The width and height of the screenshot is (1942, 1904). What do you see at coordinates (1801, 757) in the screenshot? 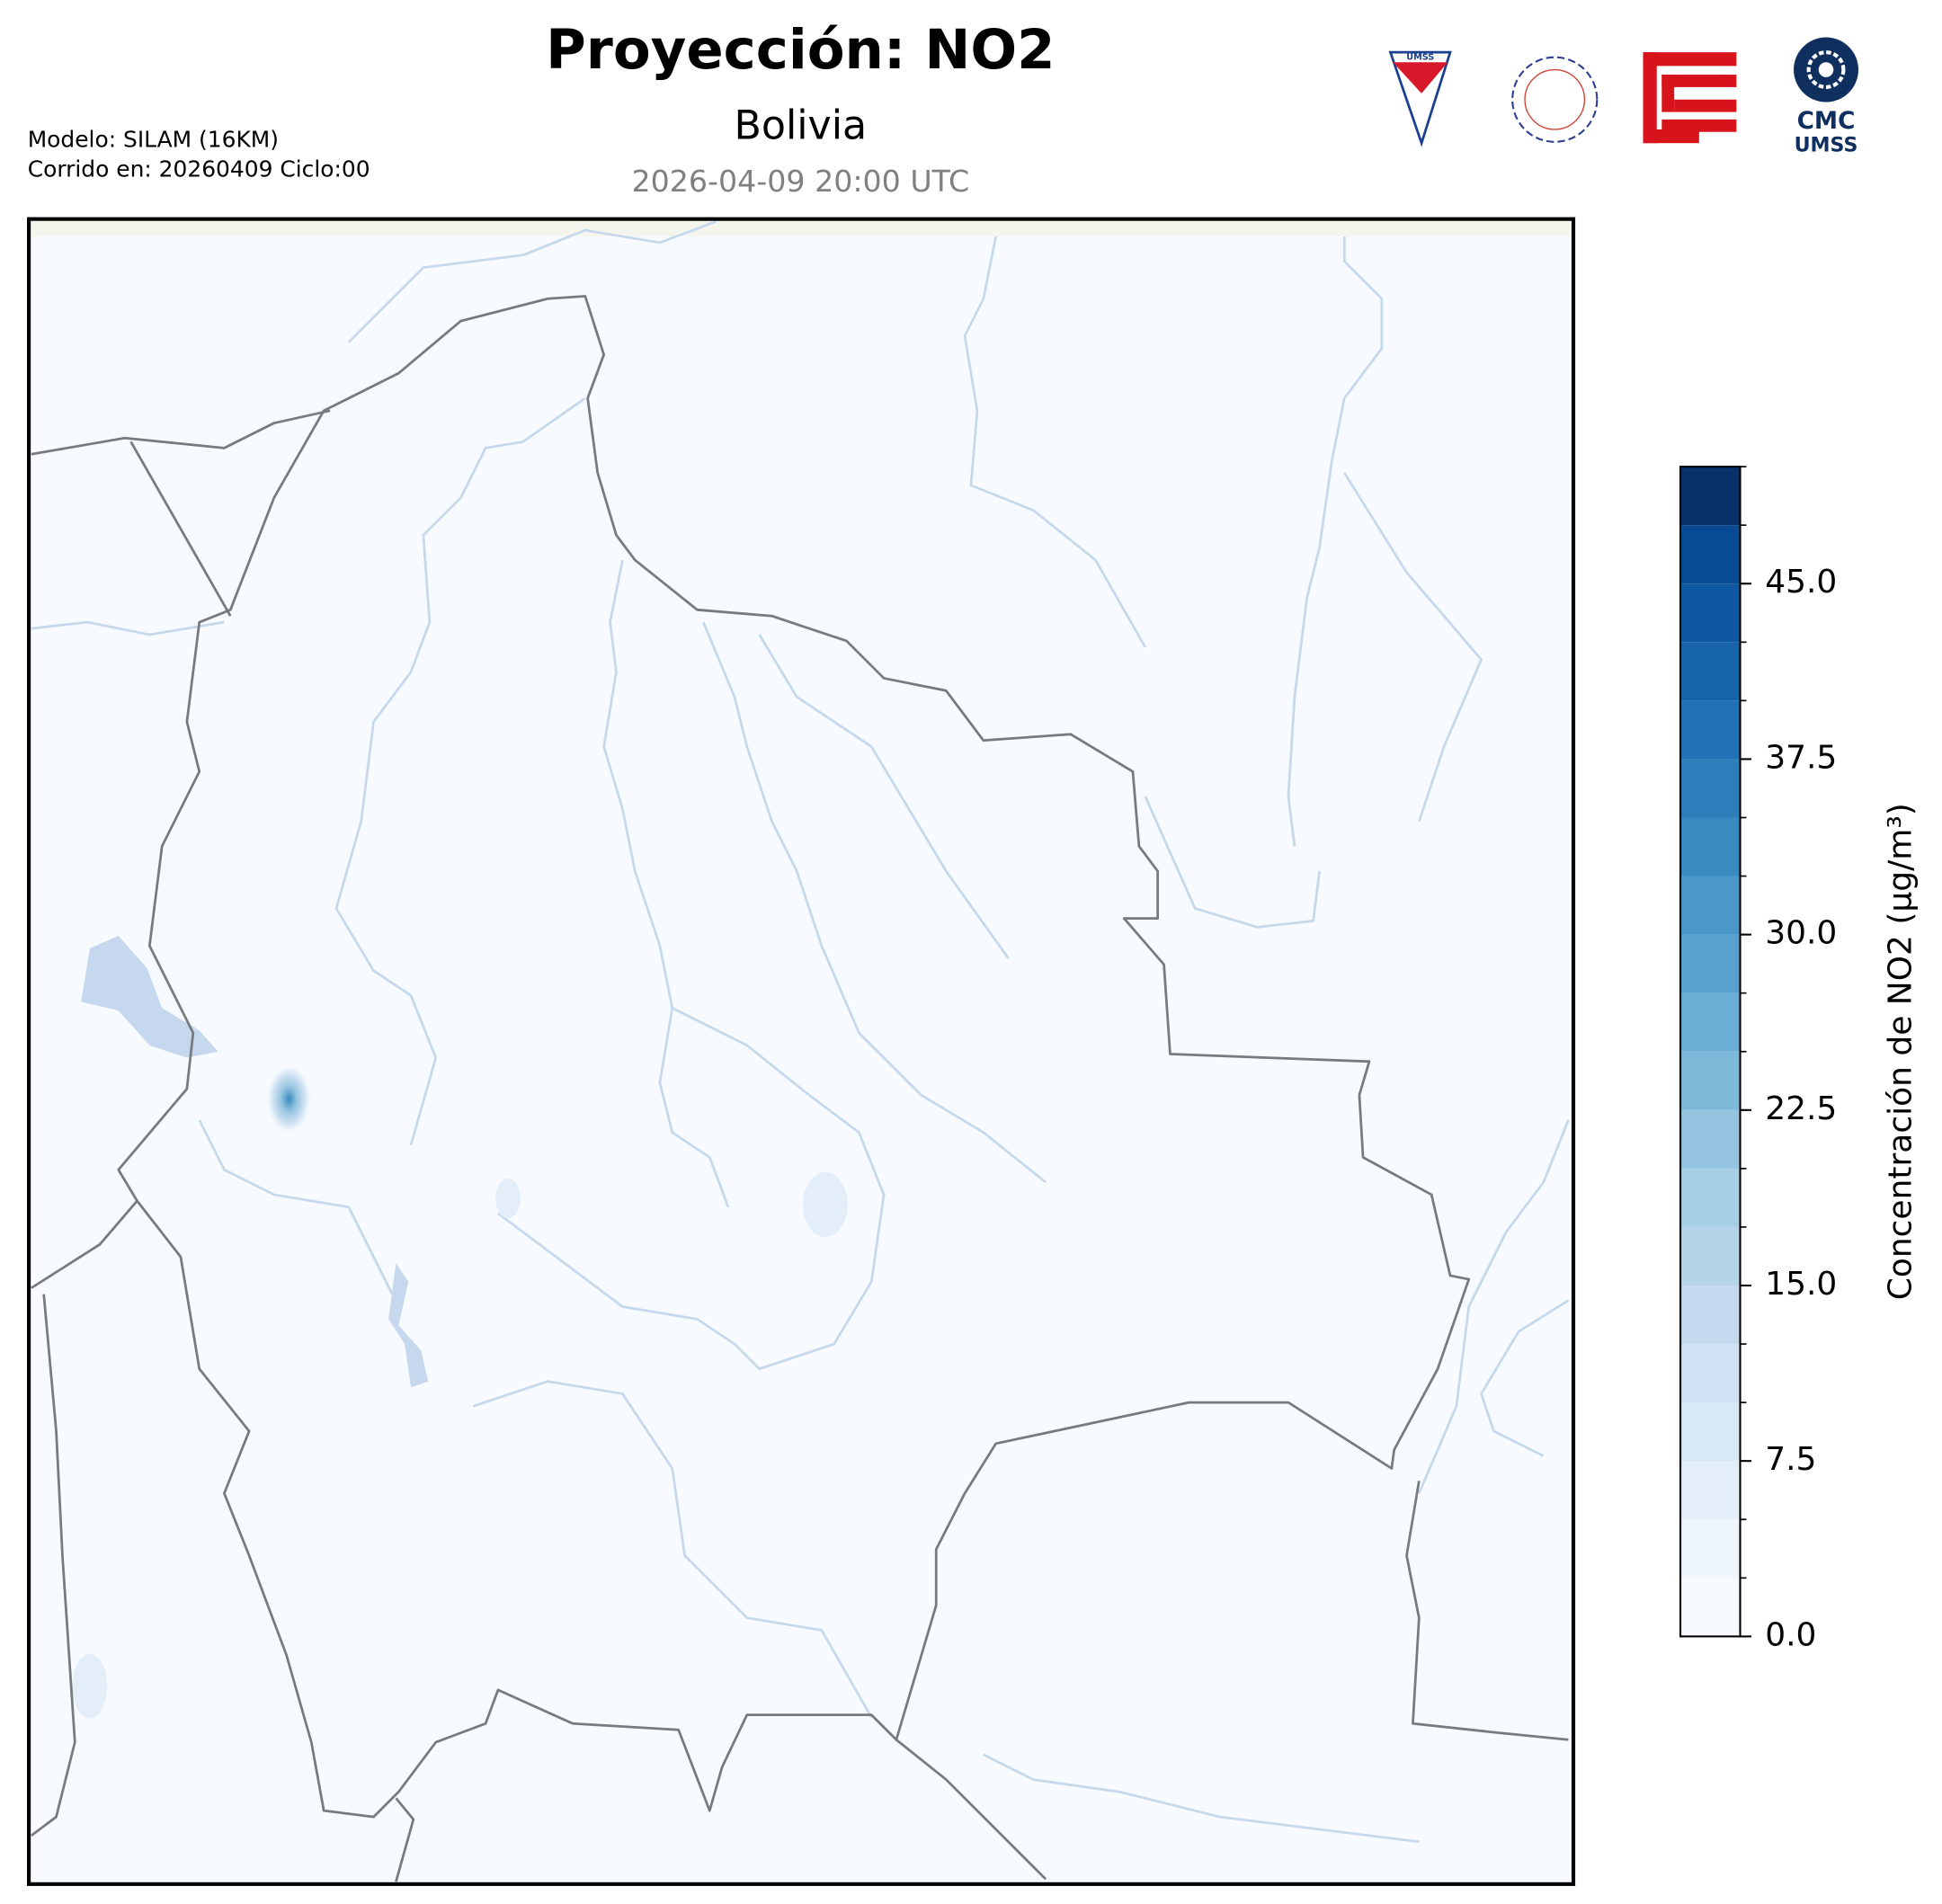
I see `colorbar-tick-label: 37.5` at bounding box center [1801, 757].